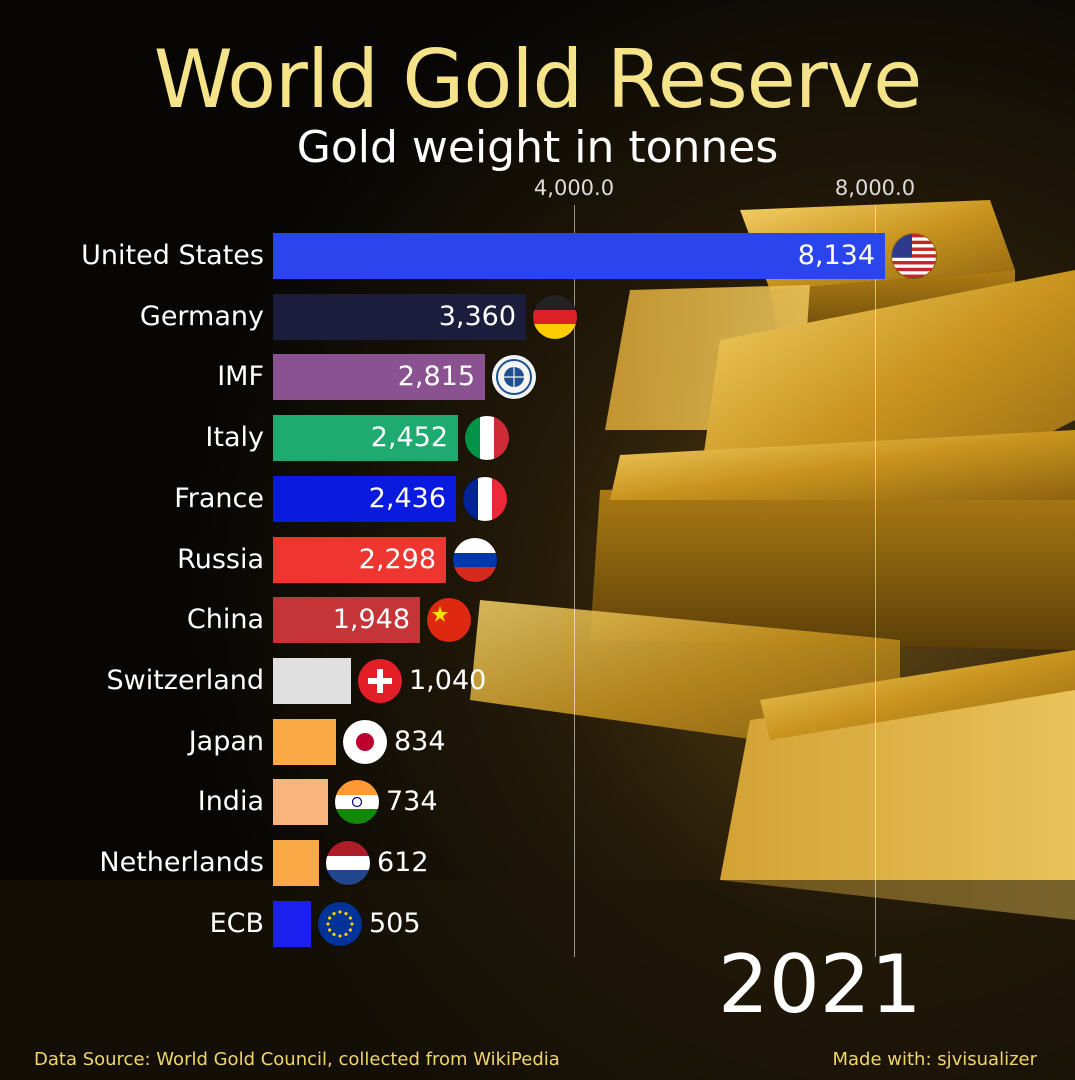 Image resolution: width=1075 pixels, height=1080 pixels. Describe the element at coordinates (348, 863) in the screenshot. I see `netherlands-flag-icon` at that location.